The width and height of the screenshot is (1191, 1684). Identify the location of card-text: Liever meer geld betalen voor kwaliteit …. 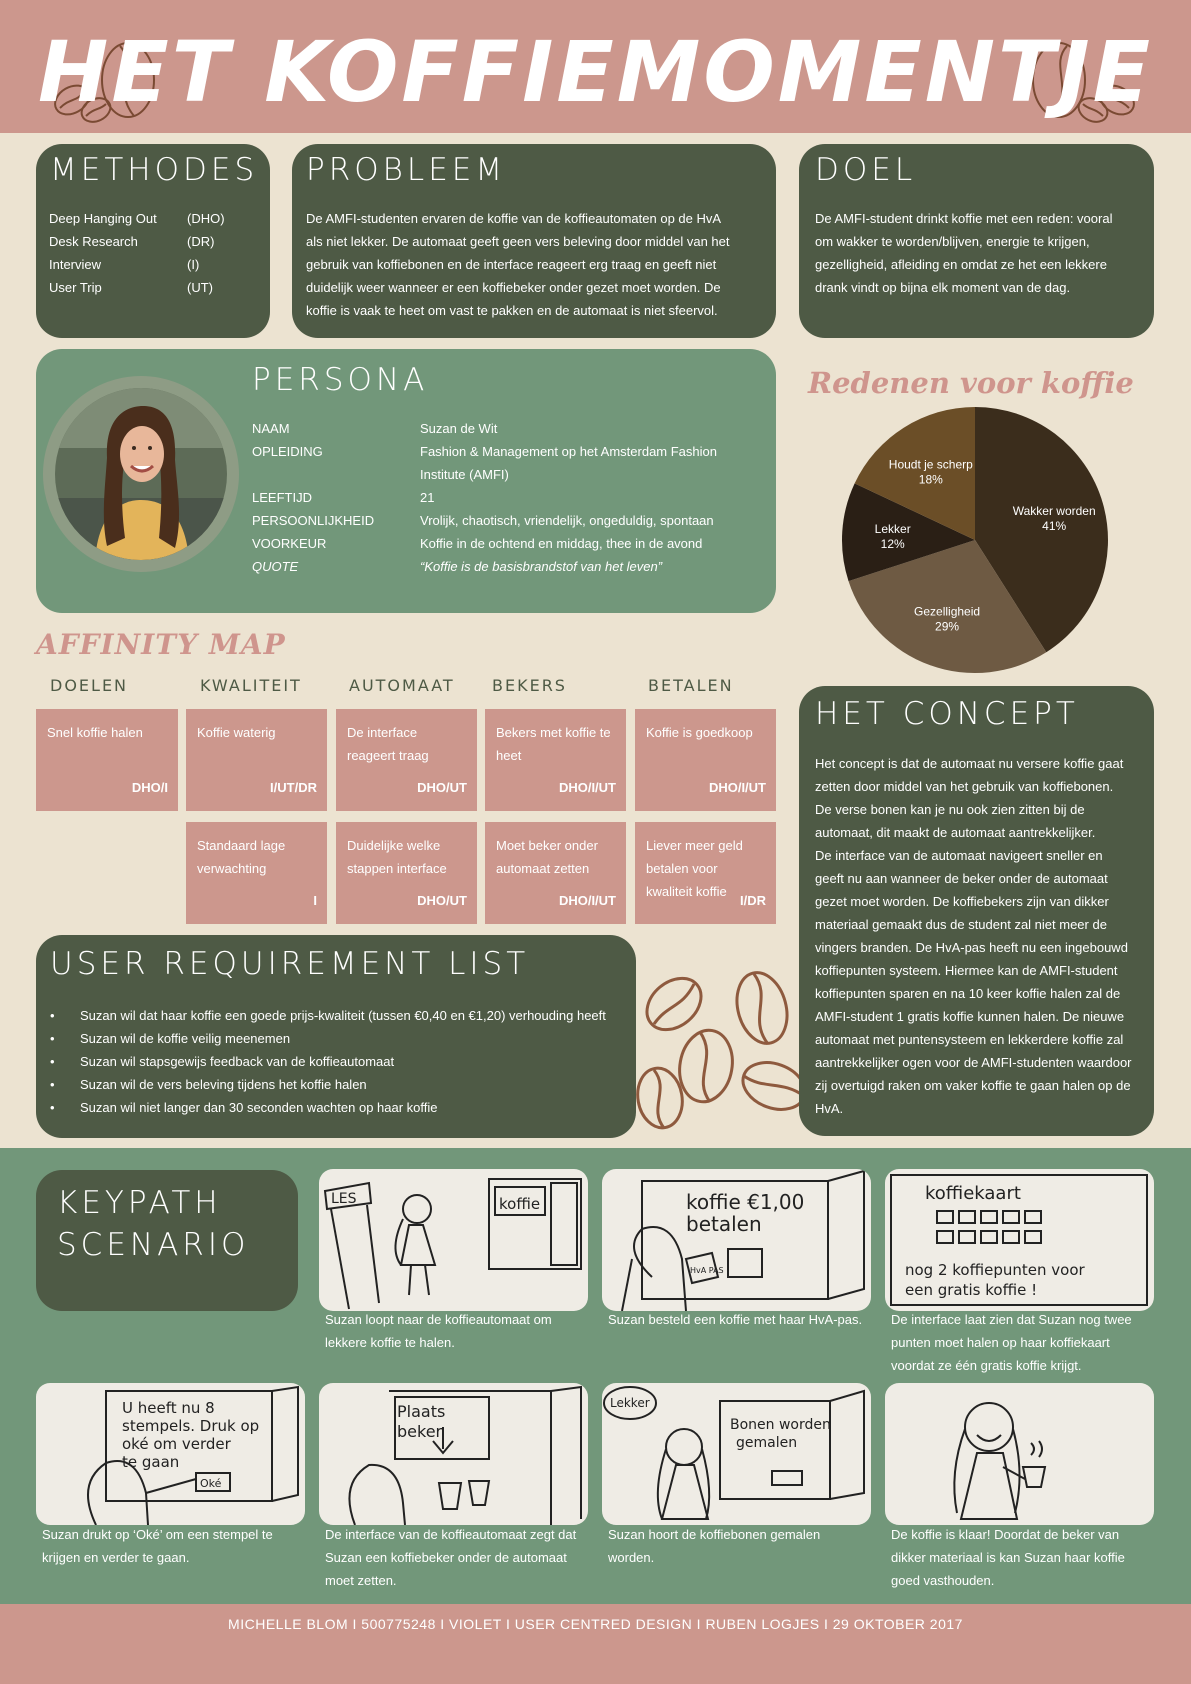
(694, 868).